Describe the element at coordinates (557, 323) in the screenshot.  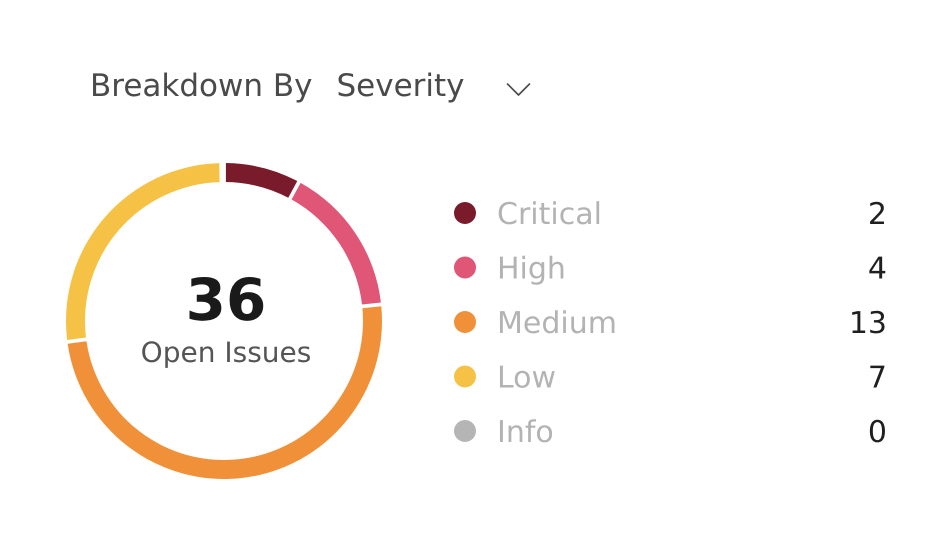
I see `legend-label: Medium` at that location.